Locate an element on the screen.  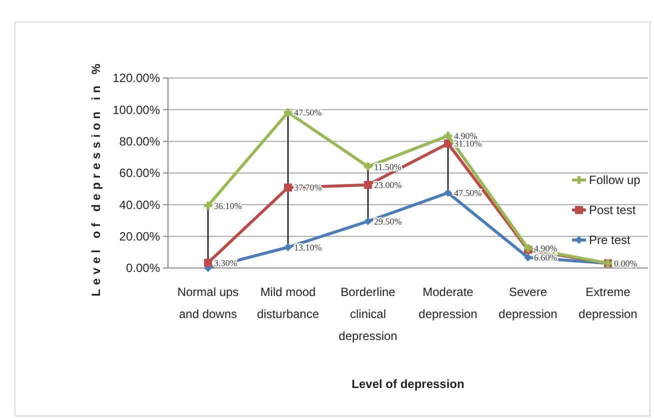
y-tick-label: 0.00% is located at coordinates (143, 268).